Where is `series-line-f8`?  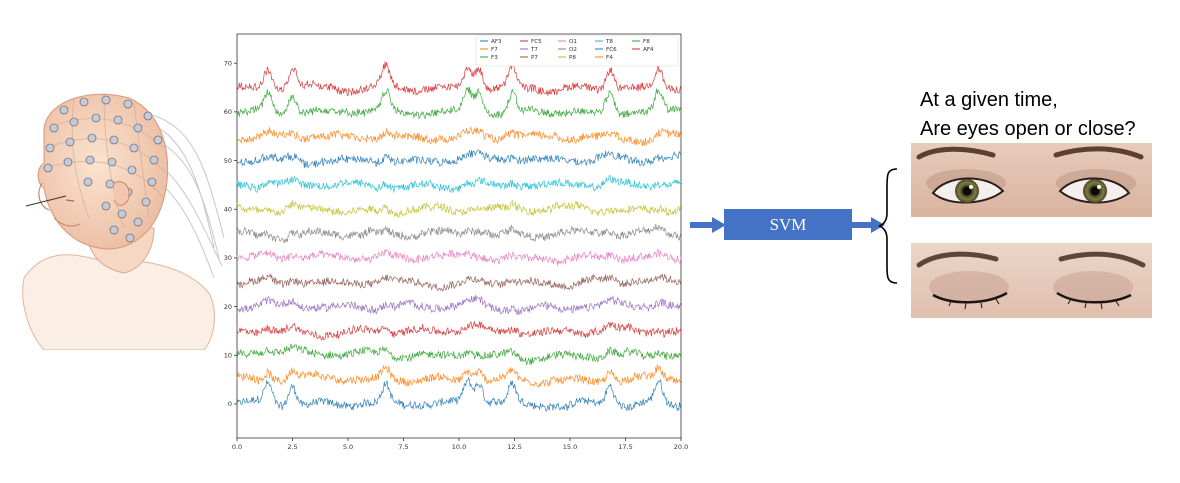
series-line-f8 is located at coordinates (459, 103).